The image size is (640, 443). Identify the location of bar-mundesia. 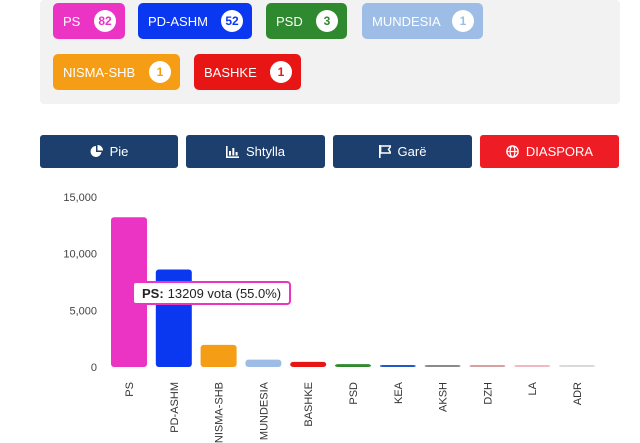
(263, 363).